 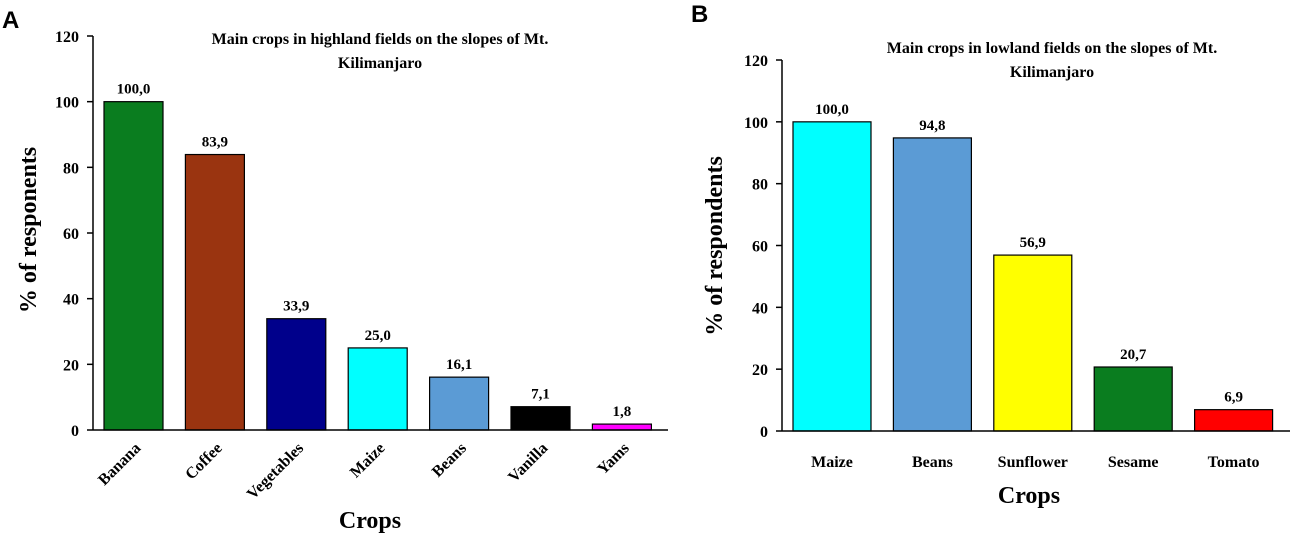 I want to click on panel-a-letter: A, so click(x=10, y=20).